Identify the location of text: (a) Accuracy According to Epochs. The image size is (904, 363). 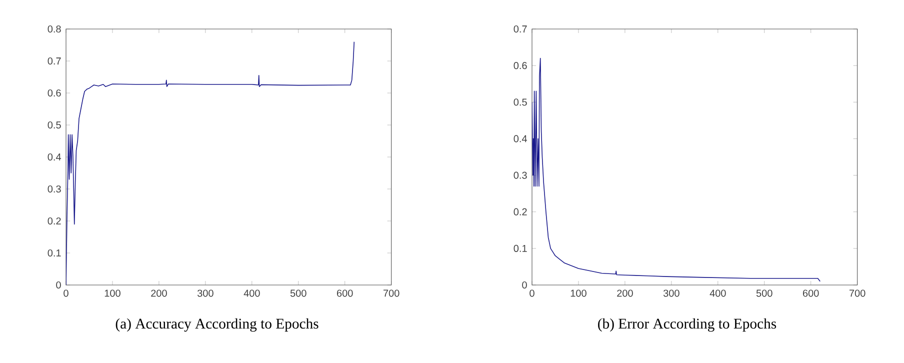
(217, 325).